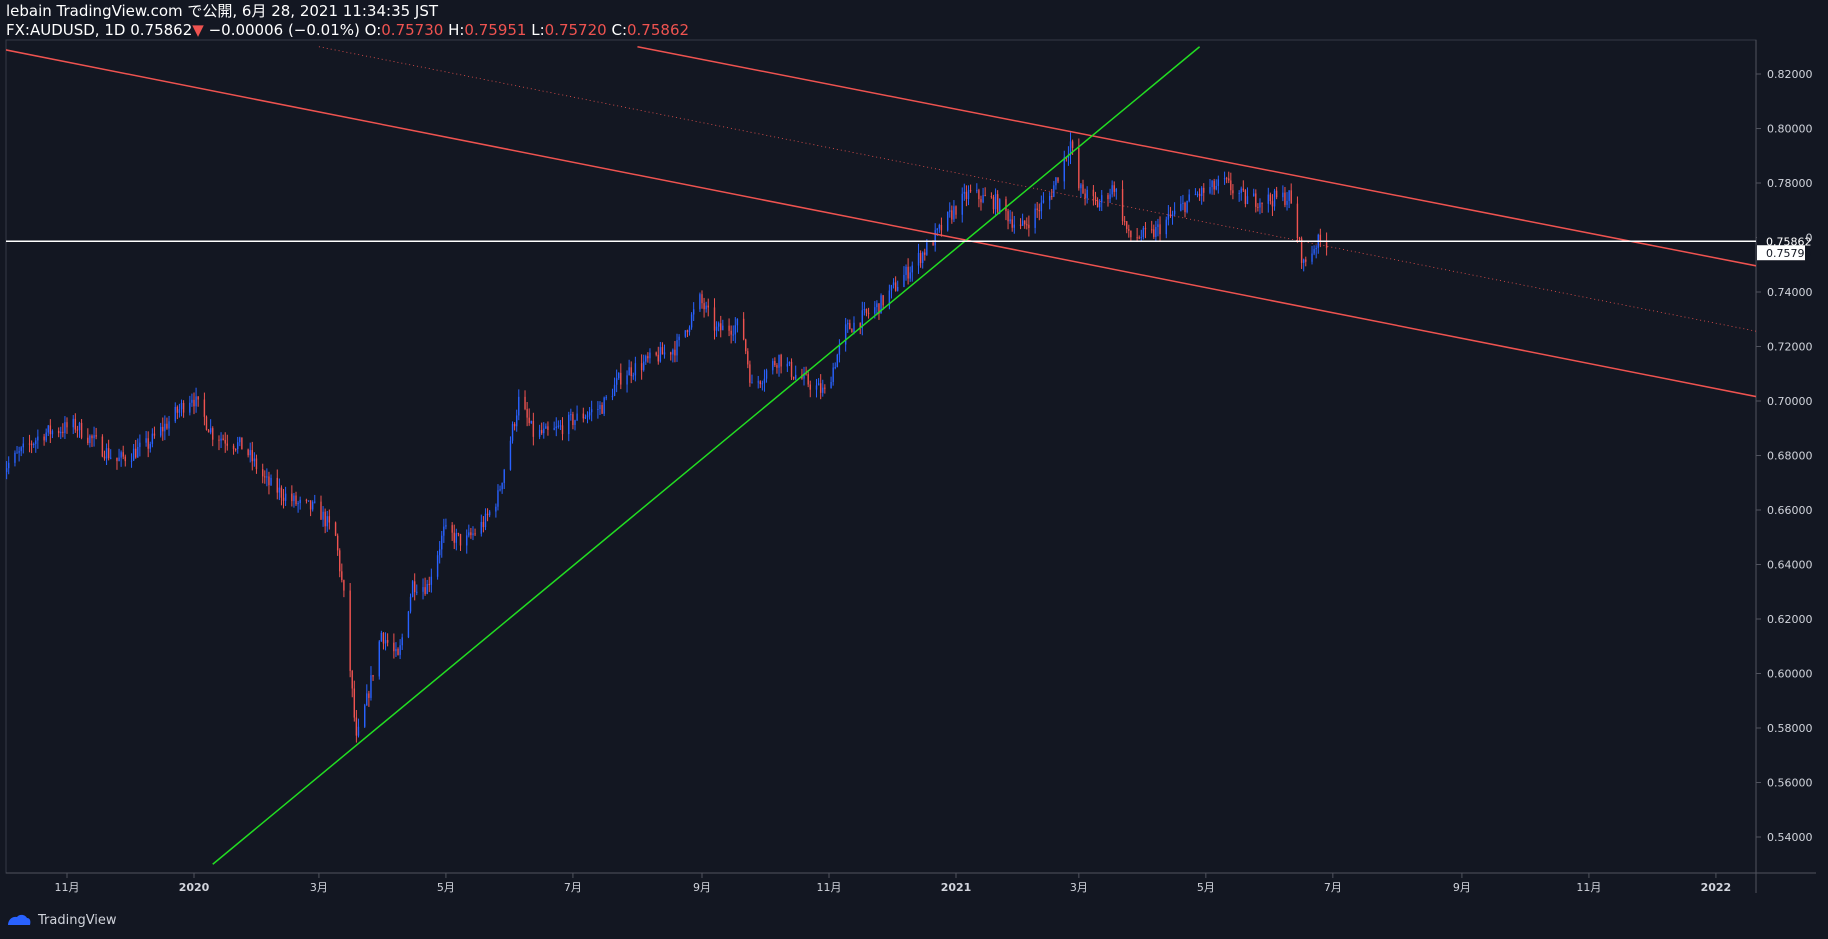  I want to click on footer: TradingView, so click(61, 920).